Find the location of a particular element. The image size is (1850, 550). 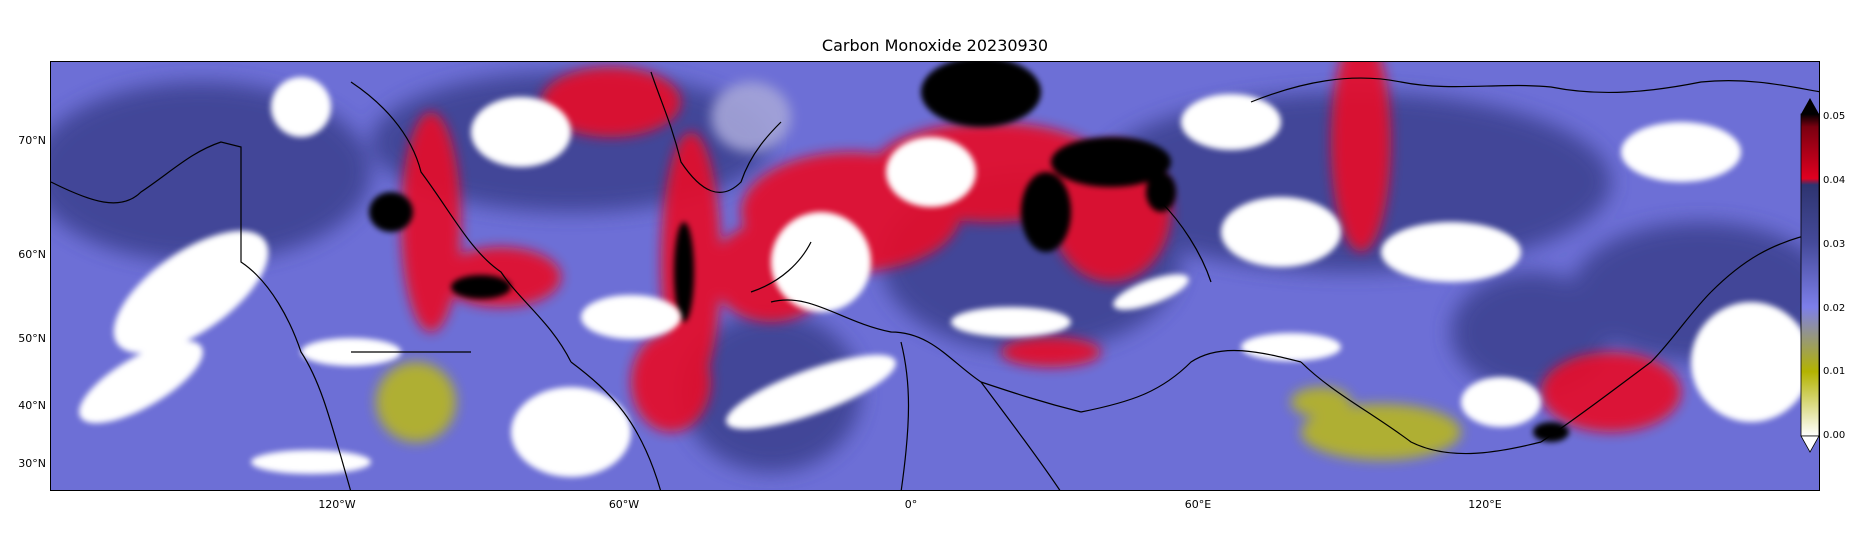

lon-label-120e: 120°E is located at coordinates (1485, 504).